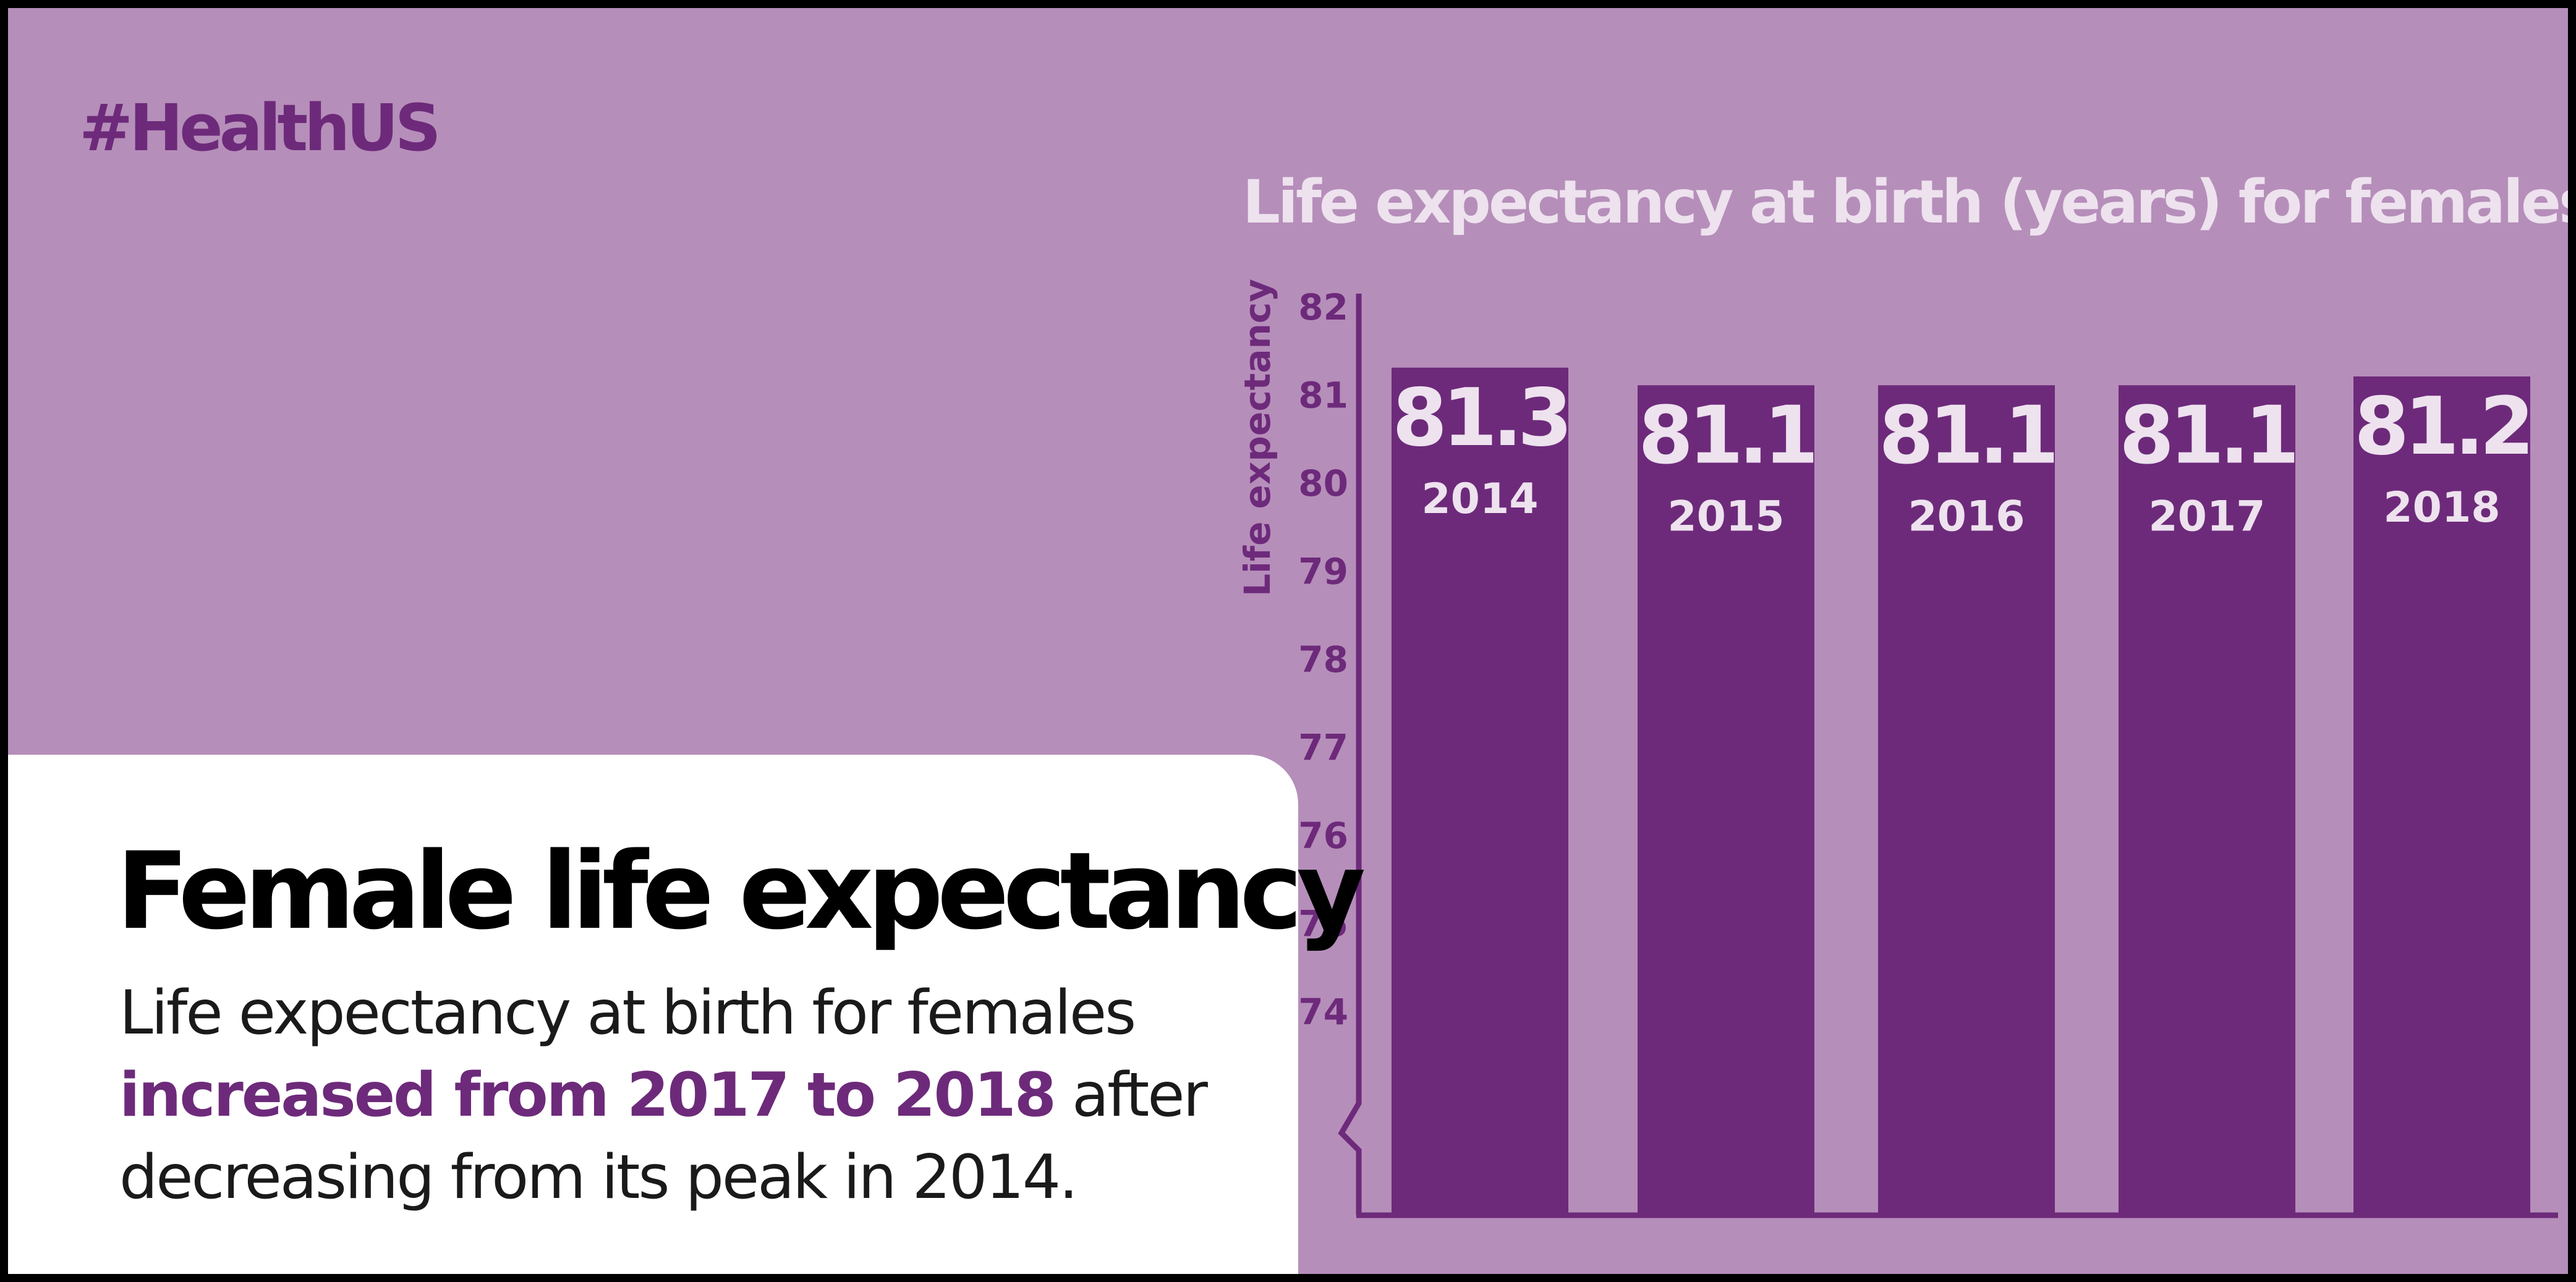 The height and width of the screenshot is (1282, 2576). Describe the element at coordinates (1726, 800) in the screenshot. I see `bar-2015` at that location.